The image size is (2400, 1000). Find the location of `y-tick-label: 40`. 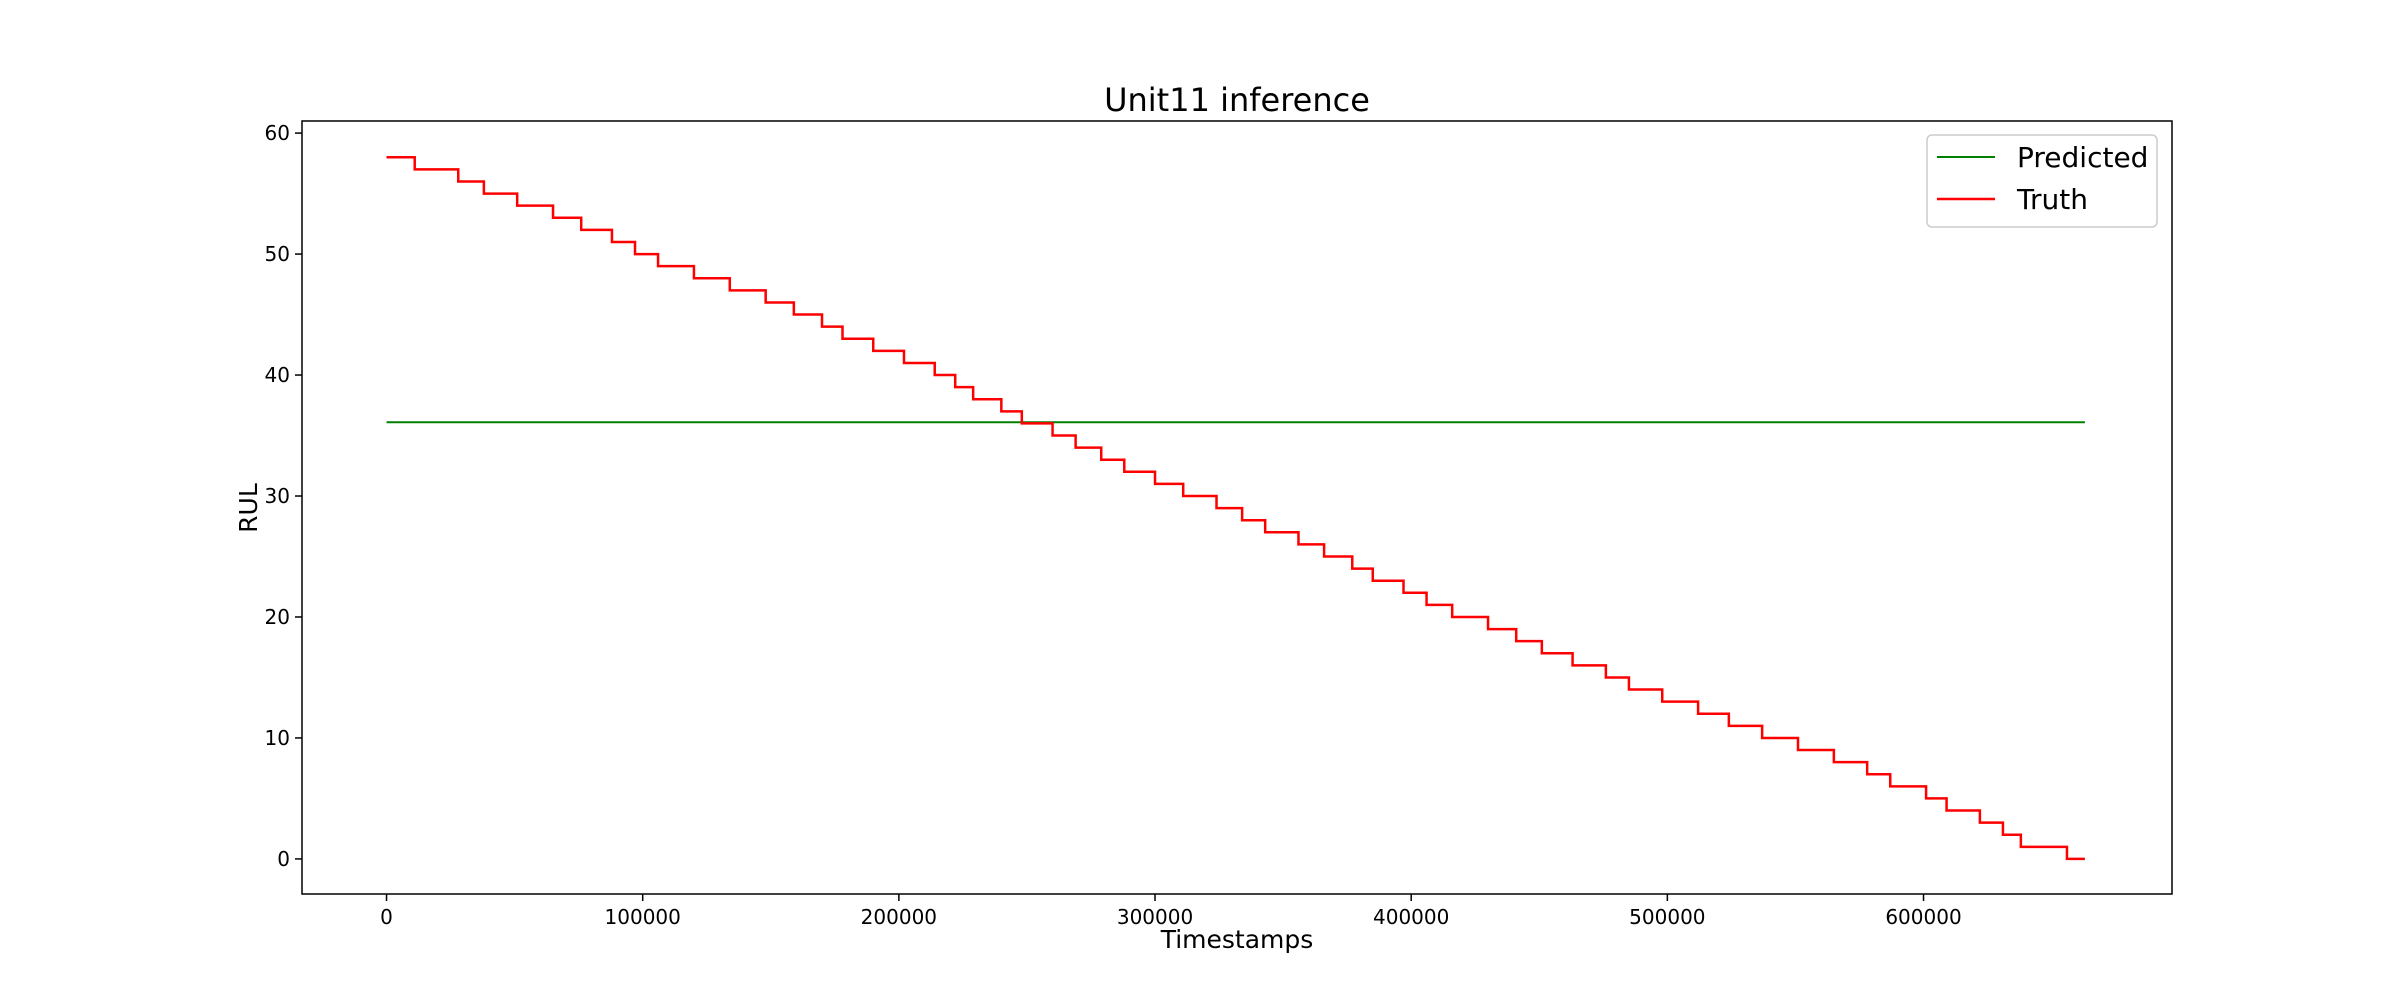

y-tick-label: 40 is located at coordinates (277, 375).